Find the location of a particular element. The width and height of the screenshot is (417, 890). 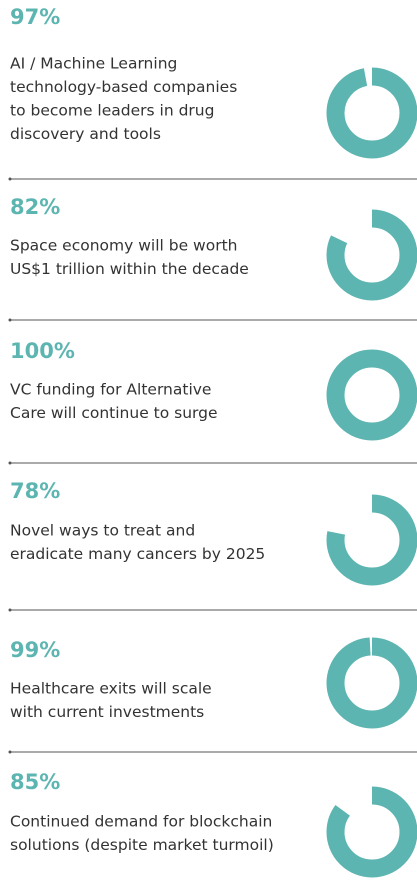

percent-label: 100% is located at coordinates (42, 351).